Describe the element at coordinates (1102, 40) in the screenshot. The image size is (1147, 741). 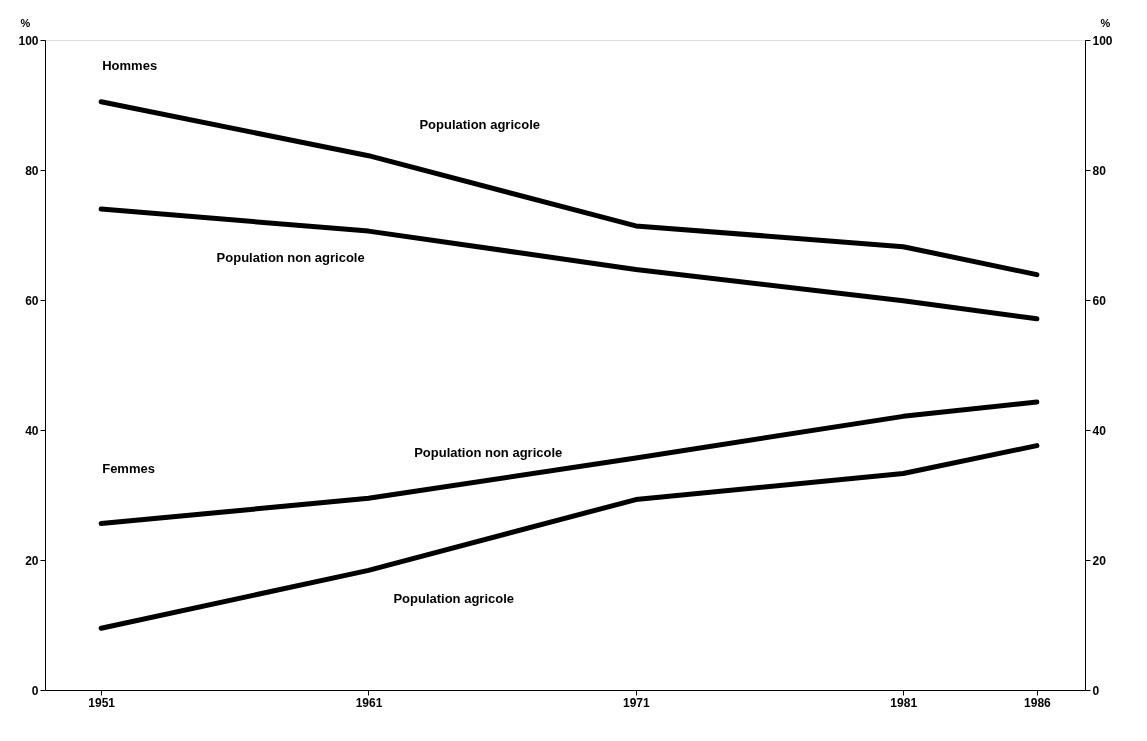
I see `y2-tick-label: 100` at that location.